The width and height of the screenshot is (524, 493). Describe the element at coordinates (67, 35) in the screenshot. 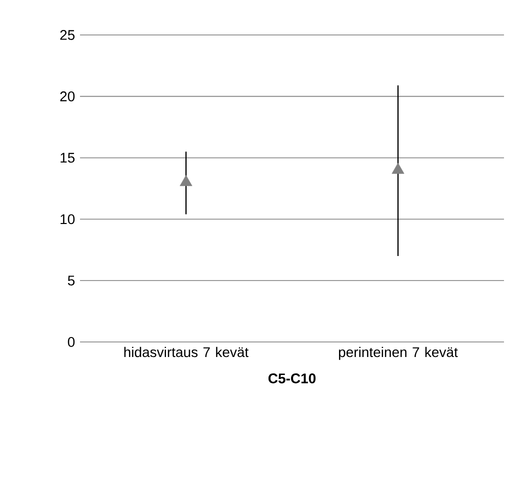

I see `y-tick-label: 25` at that location.